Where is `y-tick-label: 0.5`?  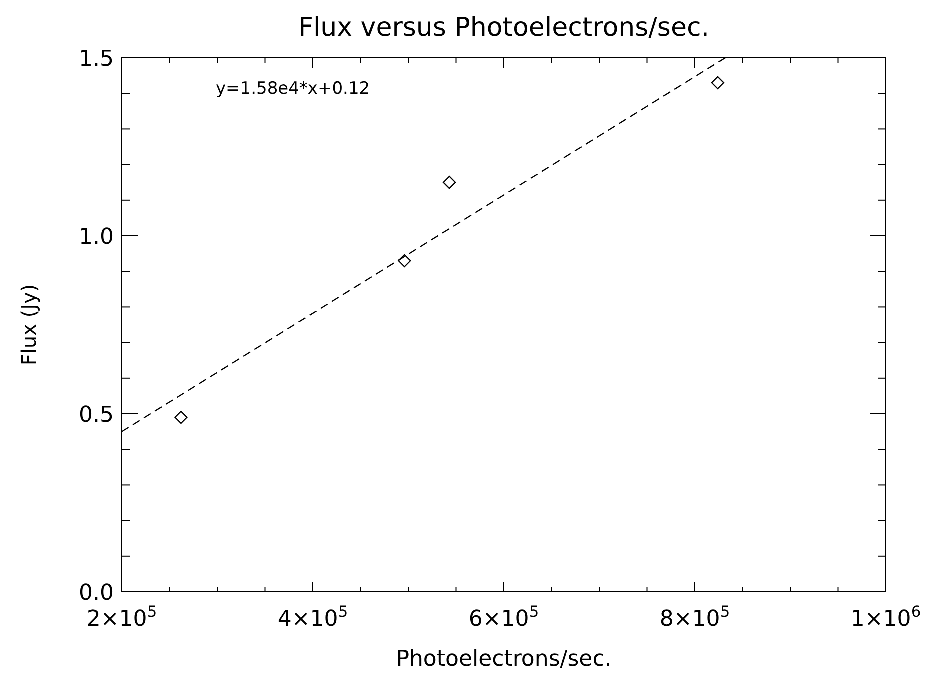 y-tick-label: 0.5 is located at coordinates (96, 415).